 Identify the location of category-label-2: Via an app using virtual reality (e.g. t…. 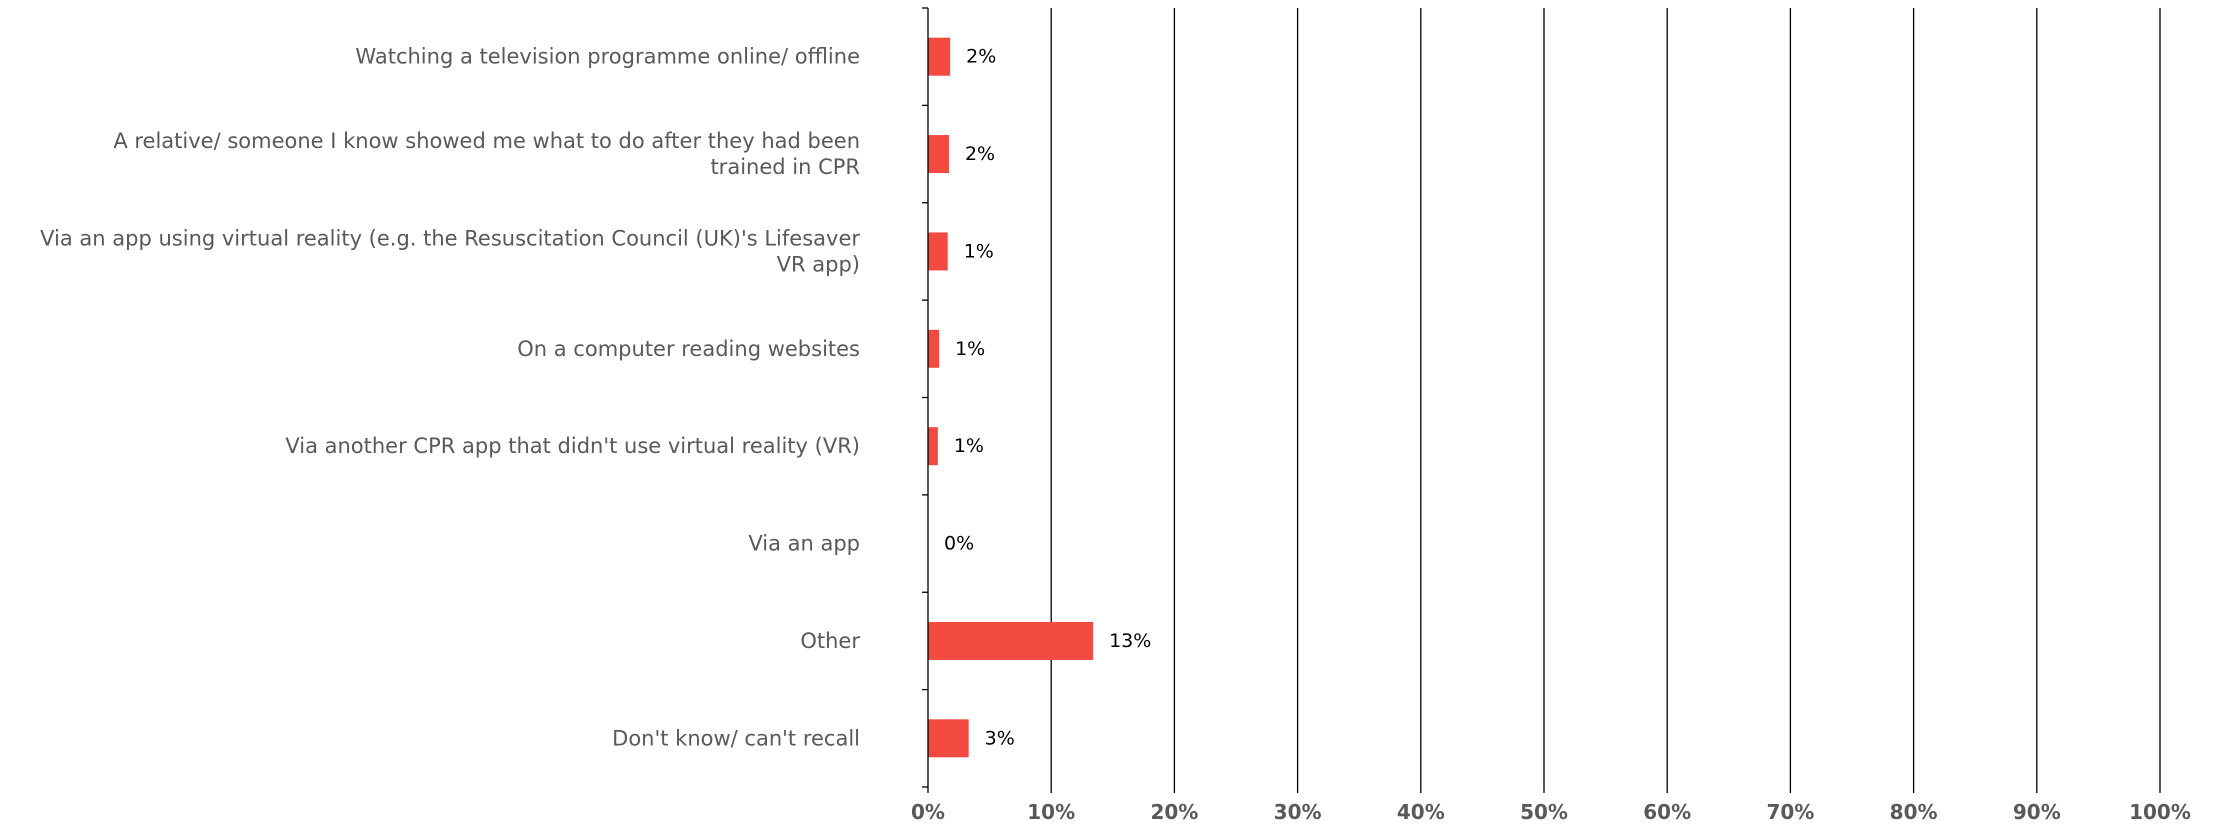
(450, 251).